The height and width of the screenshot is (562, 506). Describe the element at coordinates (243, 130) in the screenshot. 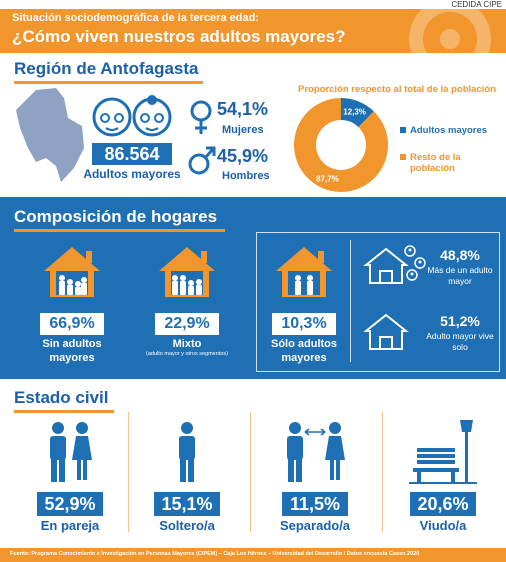

I see `women-label: Mujeres` at that location.